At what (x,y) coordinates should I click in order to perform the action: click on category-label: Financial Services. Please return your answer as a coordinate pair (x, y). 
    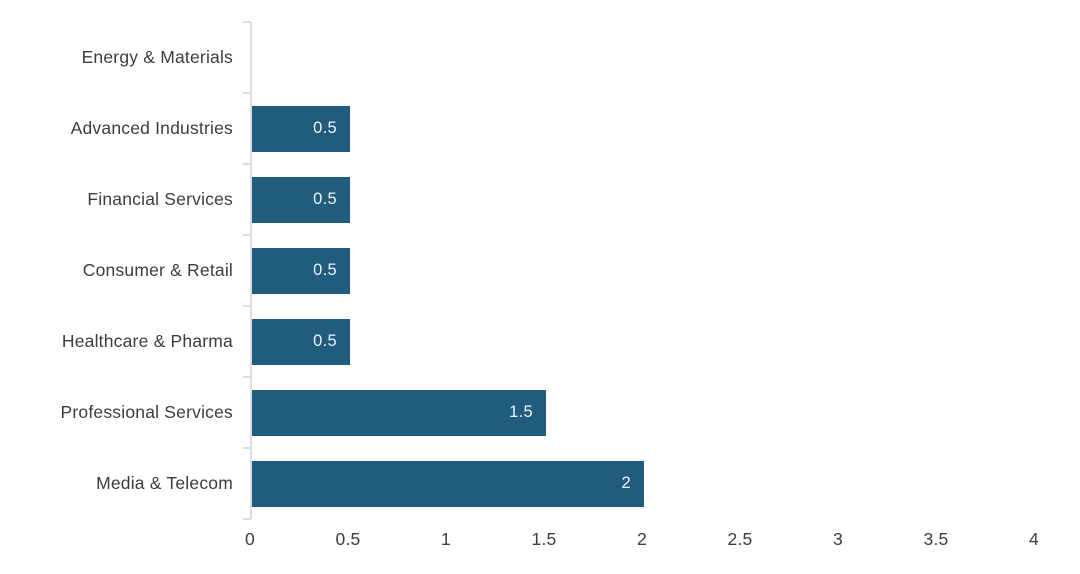
    Looking at the image, I should click on (160, 199).